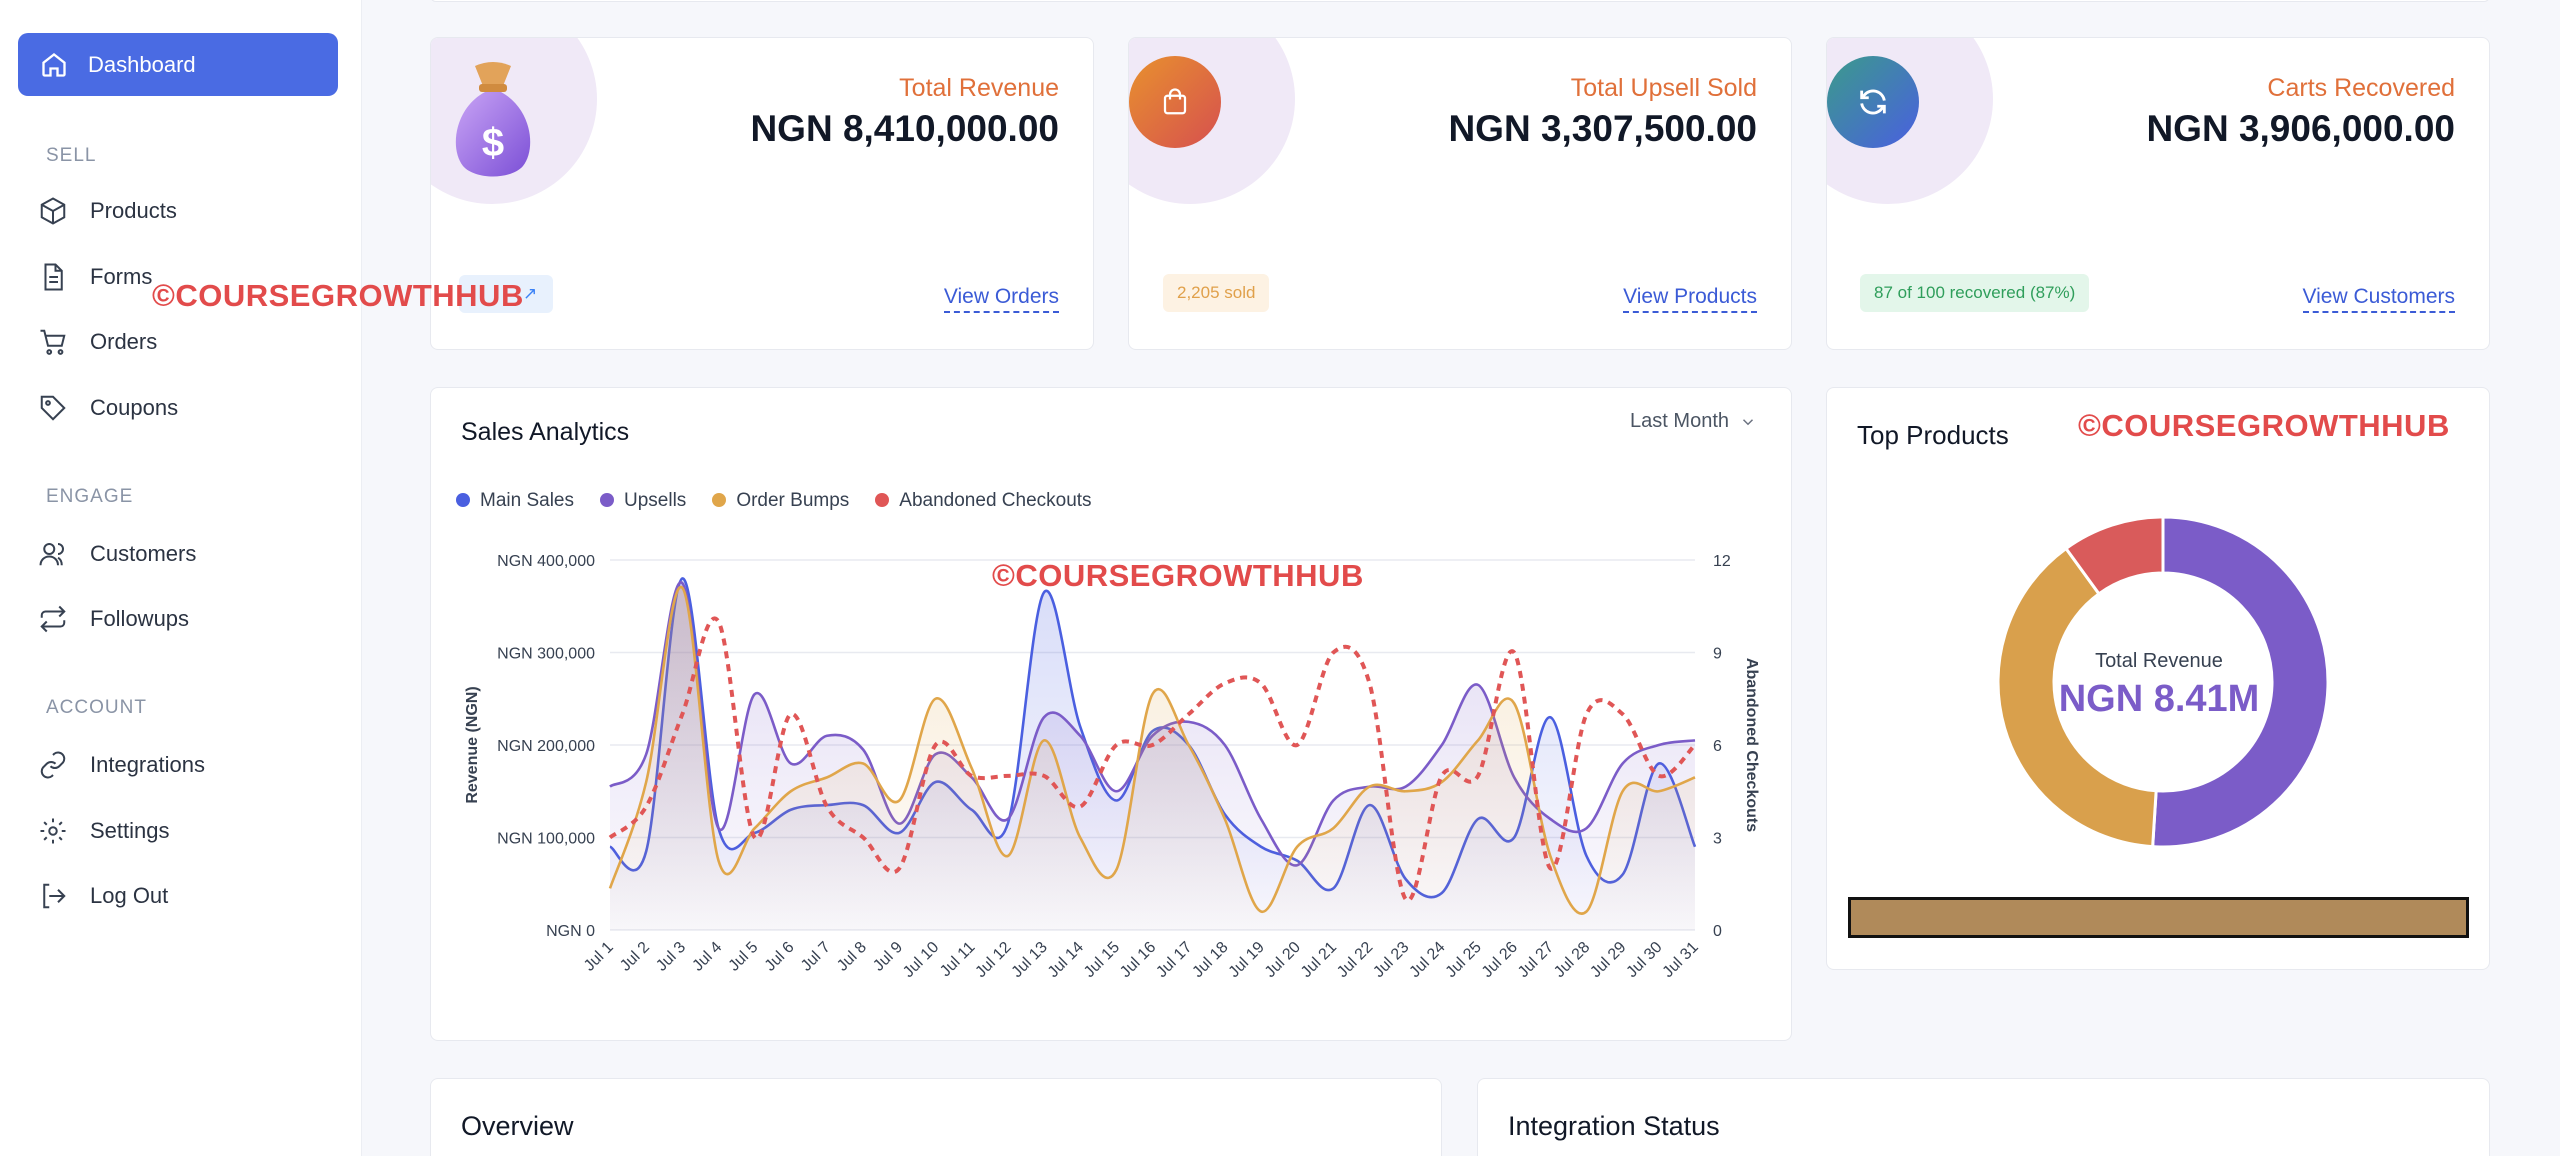 The height and width of the screenshot is (1156, 2560). Describe the element at coordinates (957, 959) in the screenshot. I see `x-tick-label: Jul 11` at that location.